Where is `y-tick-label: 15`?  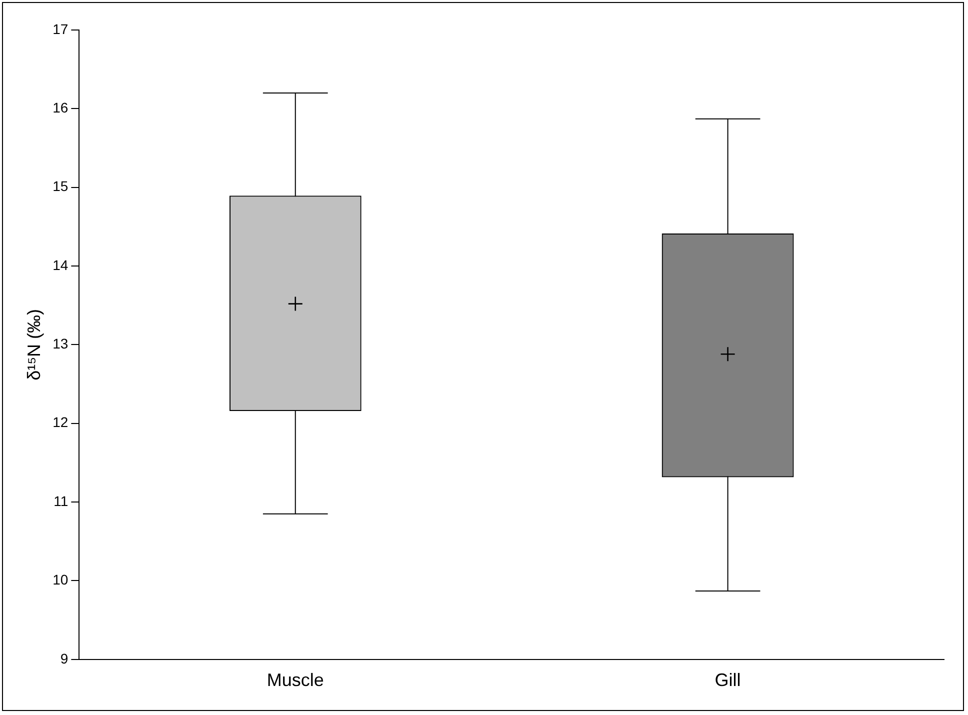
y-tick-label: 15 is located at coordinates (60, 186).